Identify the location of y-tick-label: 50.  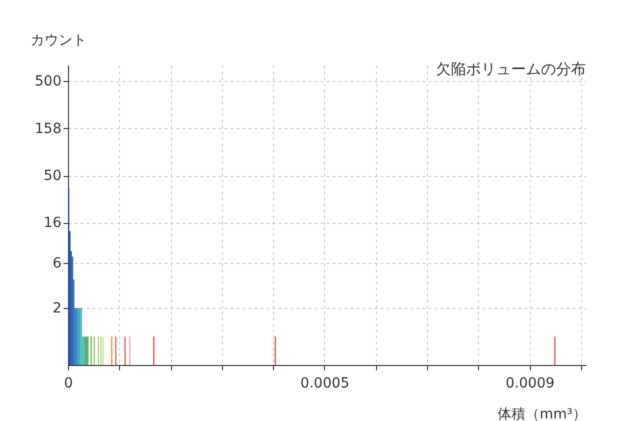
(53, 176).